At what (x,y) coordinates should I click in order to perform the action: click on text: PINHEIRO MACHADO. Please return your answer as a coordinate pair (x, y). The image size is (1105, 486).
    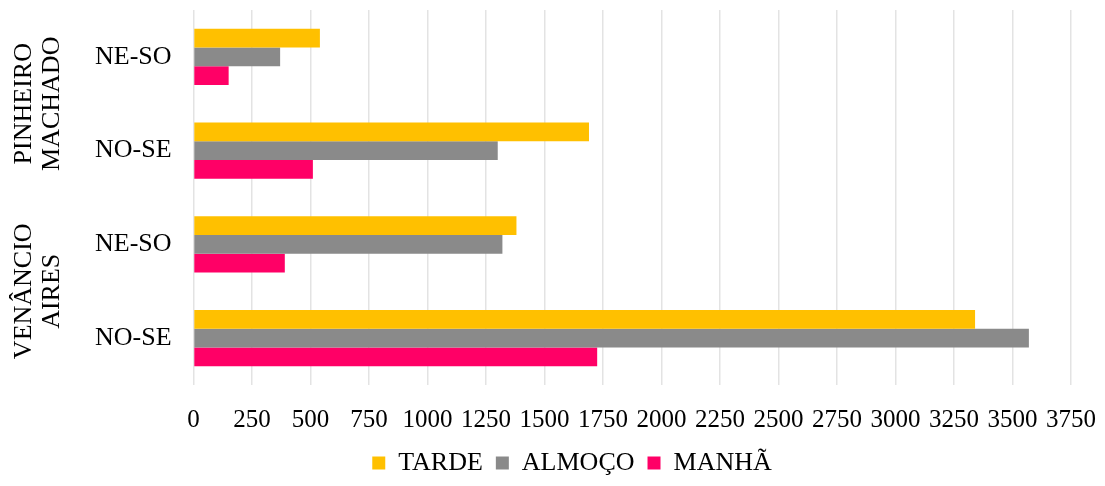
    Looking at the image, I should click on (36, 103).